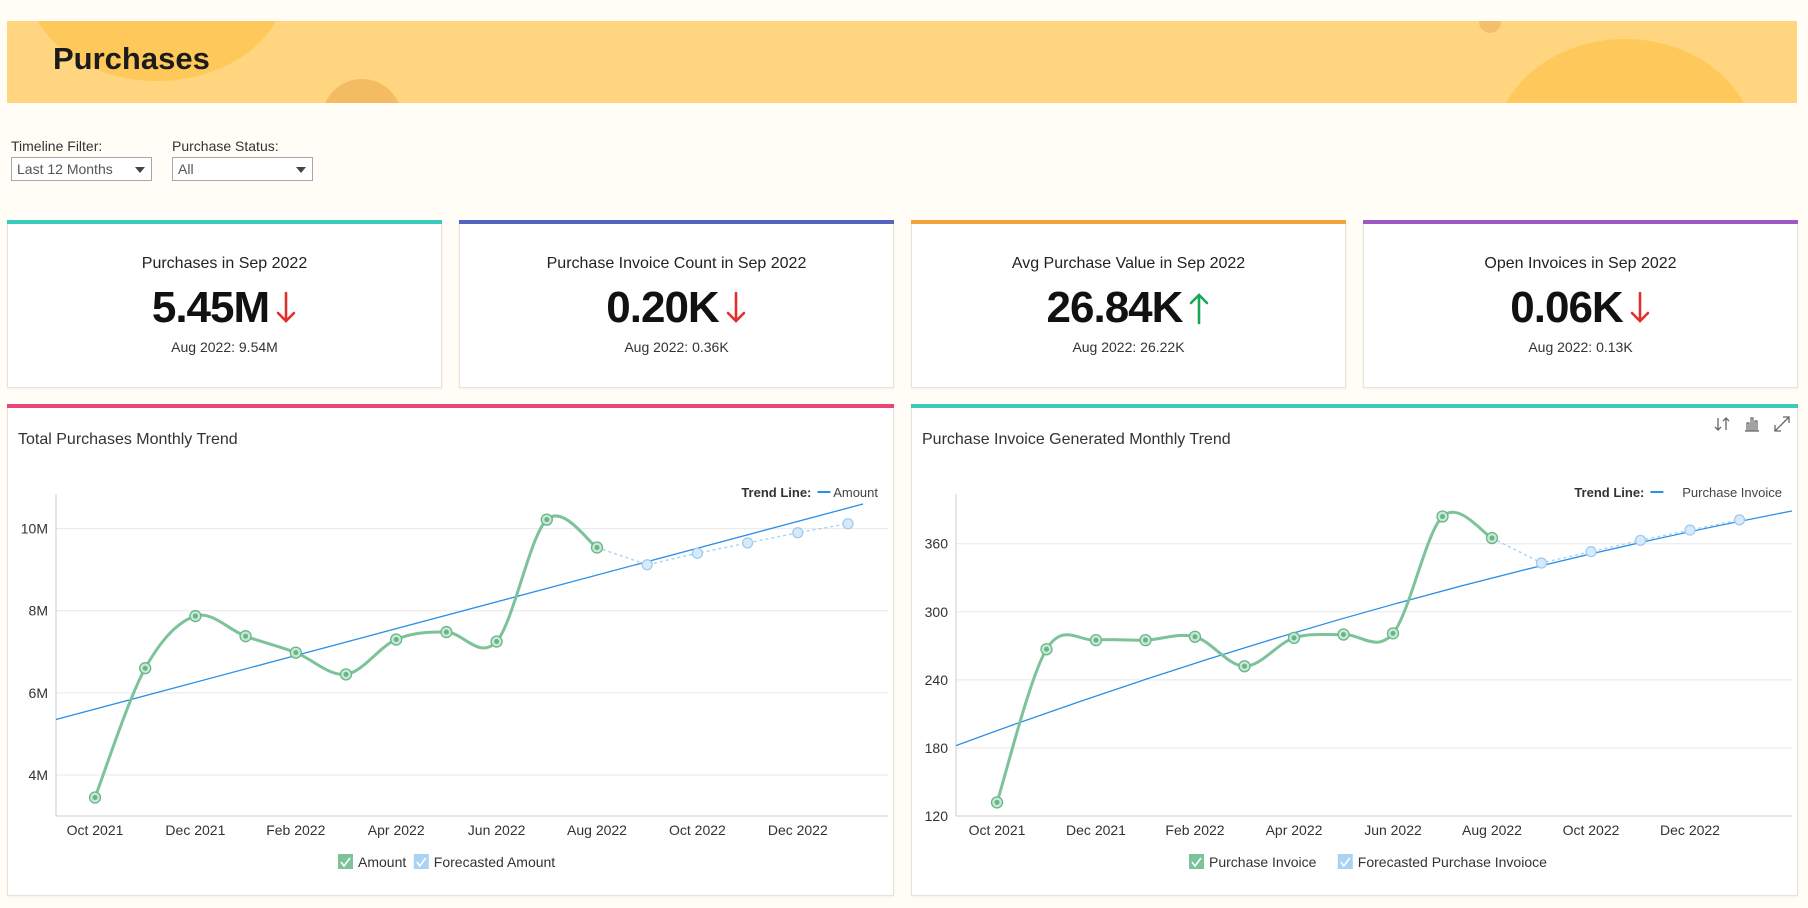  Describe the element at coordinates (937, 748) in the screenshot. I see `y-tick-label: 180` at that location.